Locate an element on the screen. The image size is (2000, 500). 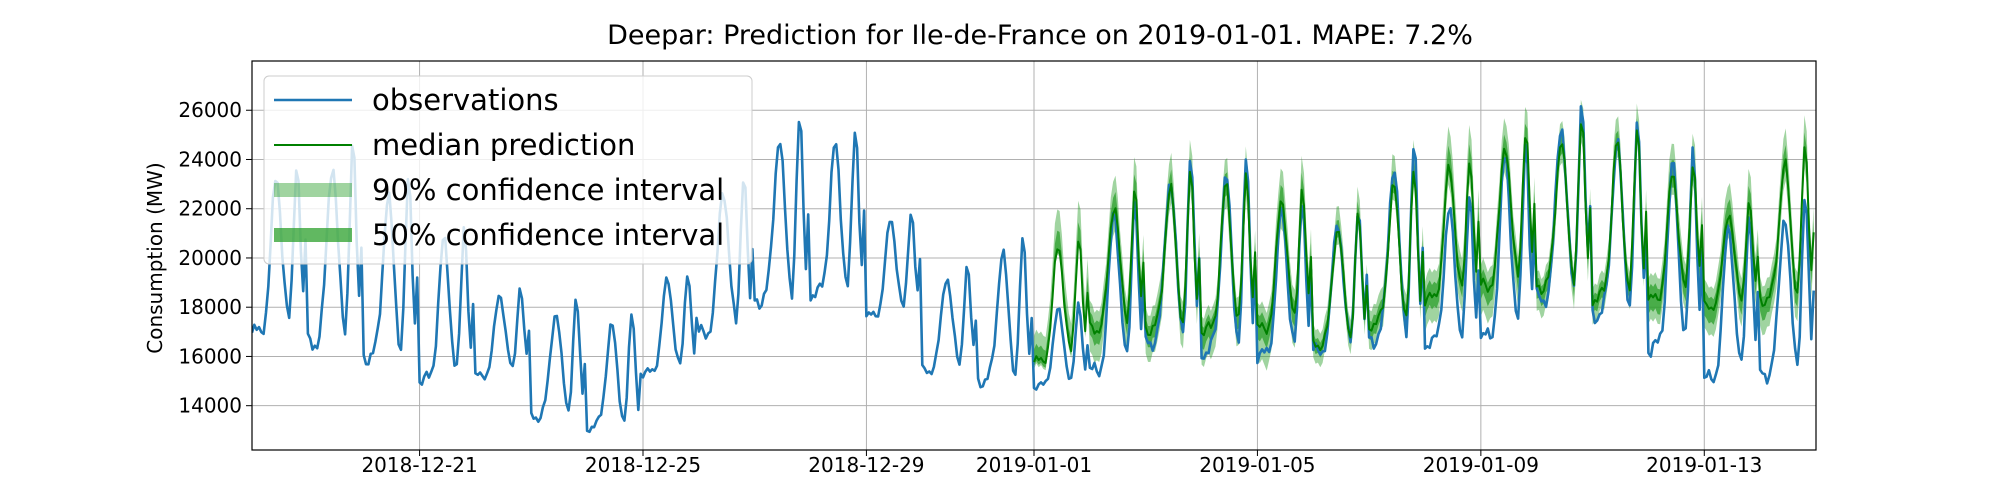
x-tick-label: 2019-01-05 is located at coordinates (1257, 465).